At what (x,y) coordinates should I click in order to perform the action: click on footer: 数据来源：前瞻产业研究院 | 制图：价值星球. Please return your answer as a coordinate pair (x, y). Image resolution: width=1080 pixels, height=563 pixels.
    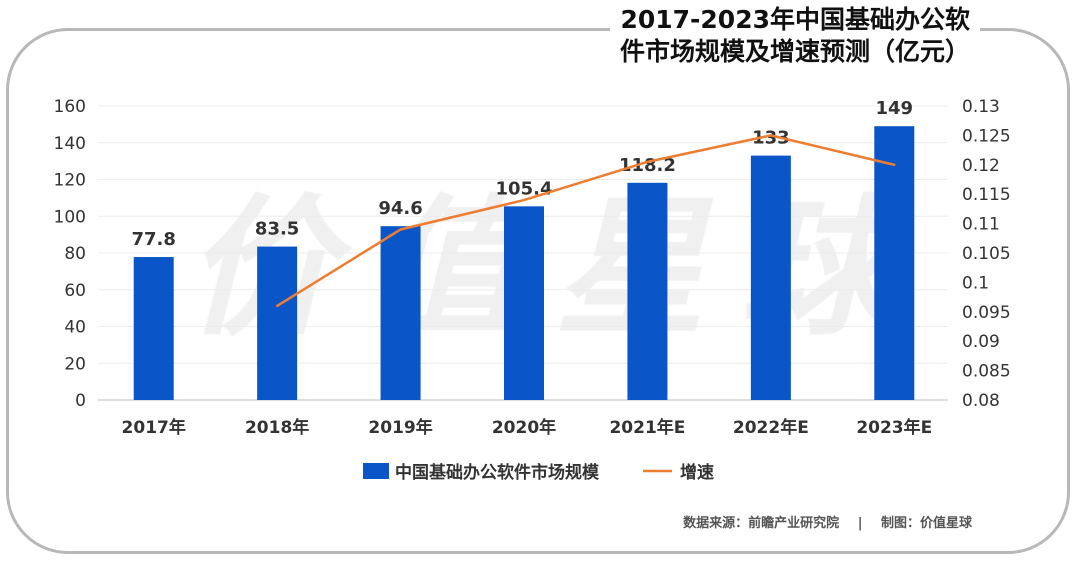
    Looking at the image, I should click on (827, 521).